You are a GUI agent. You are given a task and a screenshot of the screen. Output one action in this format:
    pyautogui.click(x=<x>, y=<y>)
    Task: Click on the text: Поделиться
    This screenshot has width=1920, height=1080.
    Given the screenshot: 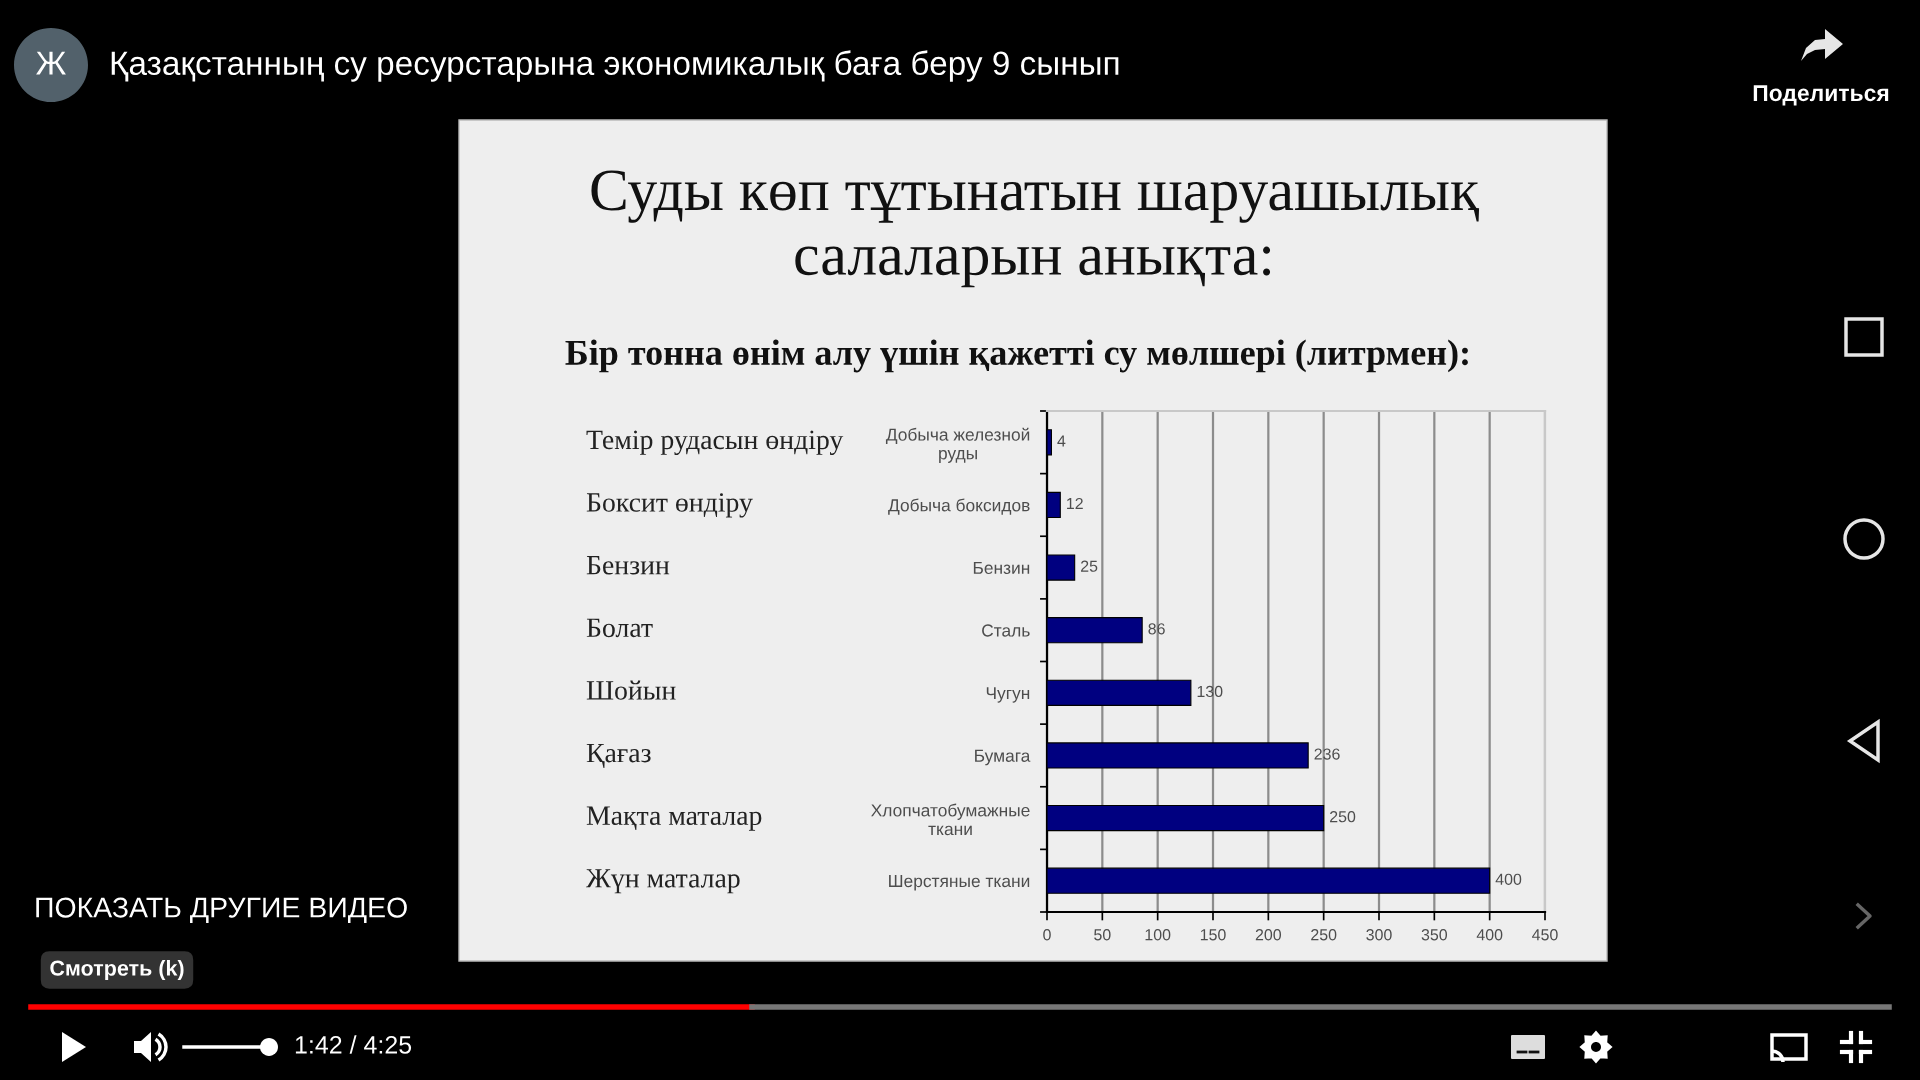 What is the action you would take?
    pyautogui.click(x=1821, y=95)
    